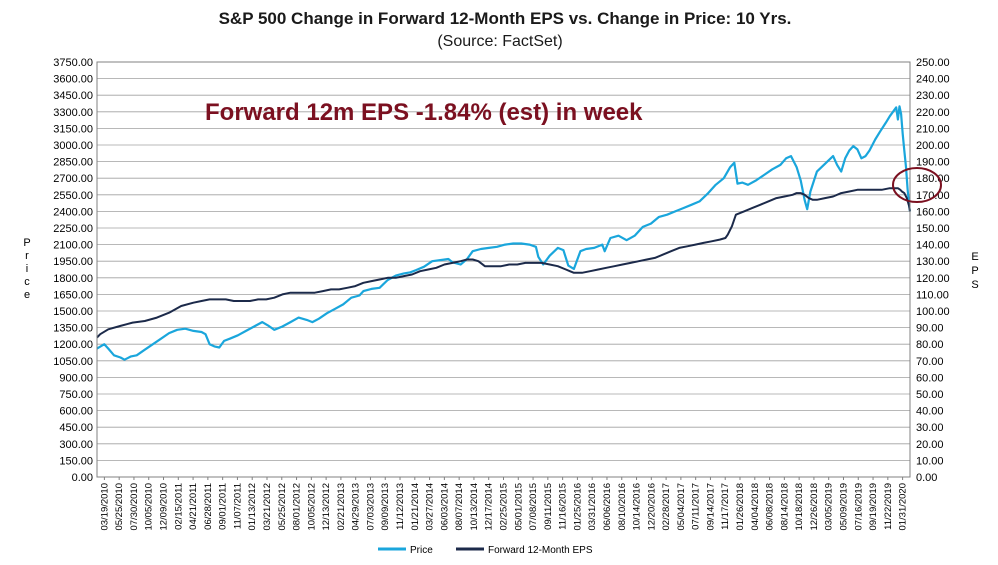 Image resolution: width=998 pixels, height=565 pixels. What do you see at coordinates (73, 196) in the screenshot?
I see `left-tick-label: 2550.00` at bounding box center [73, 196].